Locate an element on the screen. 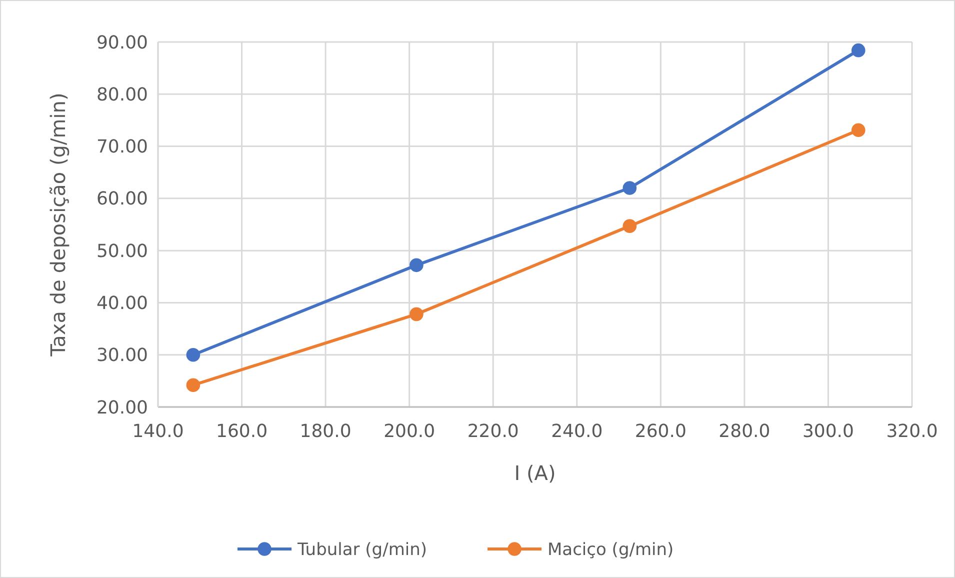  x-tick-label: 200.0 is located at coordinates (410, 431).